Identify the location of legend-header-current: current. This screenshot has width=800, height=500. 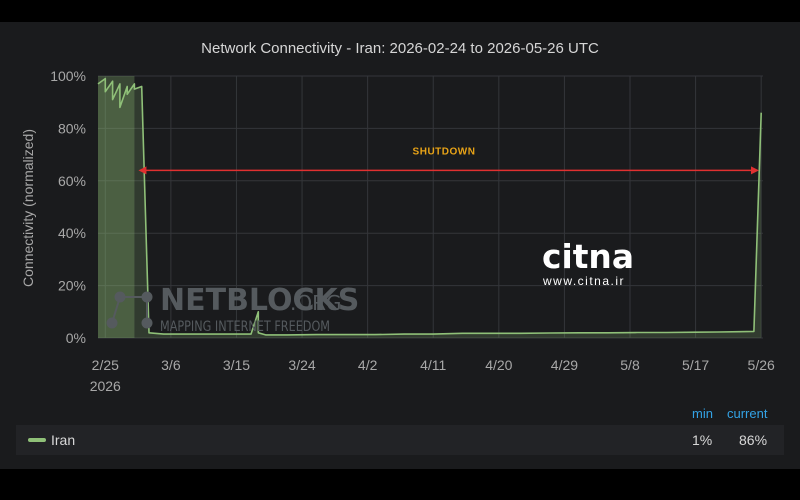
(747, 413).